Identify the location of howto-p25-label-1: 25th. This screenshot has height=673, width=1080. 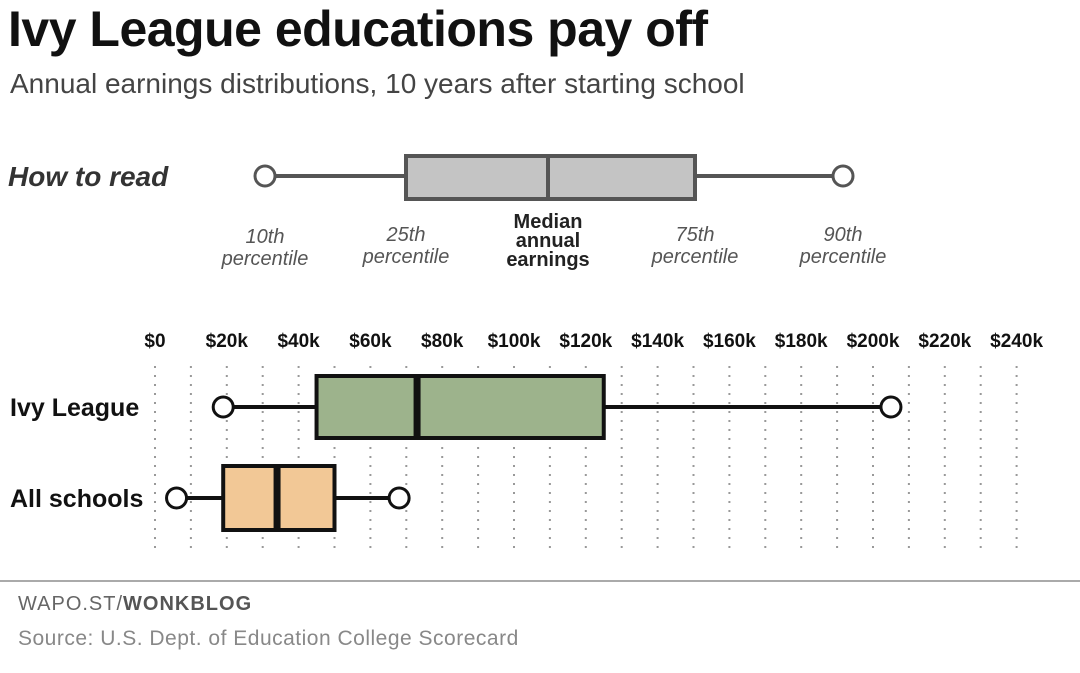
(406, 235).